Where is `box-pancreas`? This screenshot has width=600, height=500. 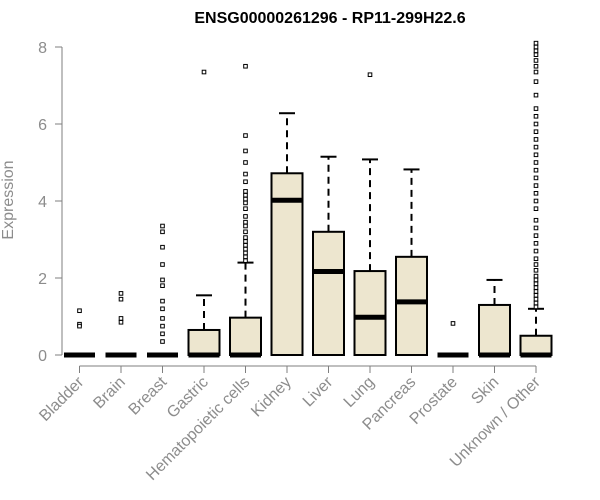 box-pancreas is located at coordinates (411, 262).